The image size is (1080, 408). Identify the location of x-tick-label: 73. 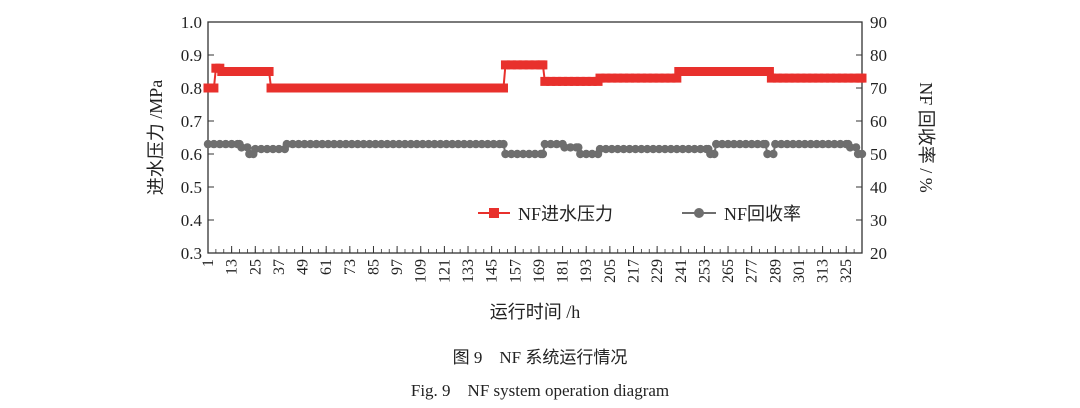
(350, 267).